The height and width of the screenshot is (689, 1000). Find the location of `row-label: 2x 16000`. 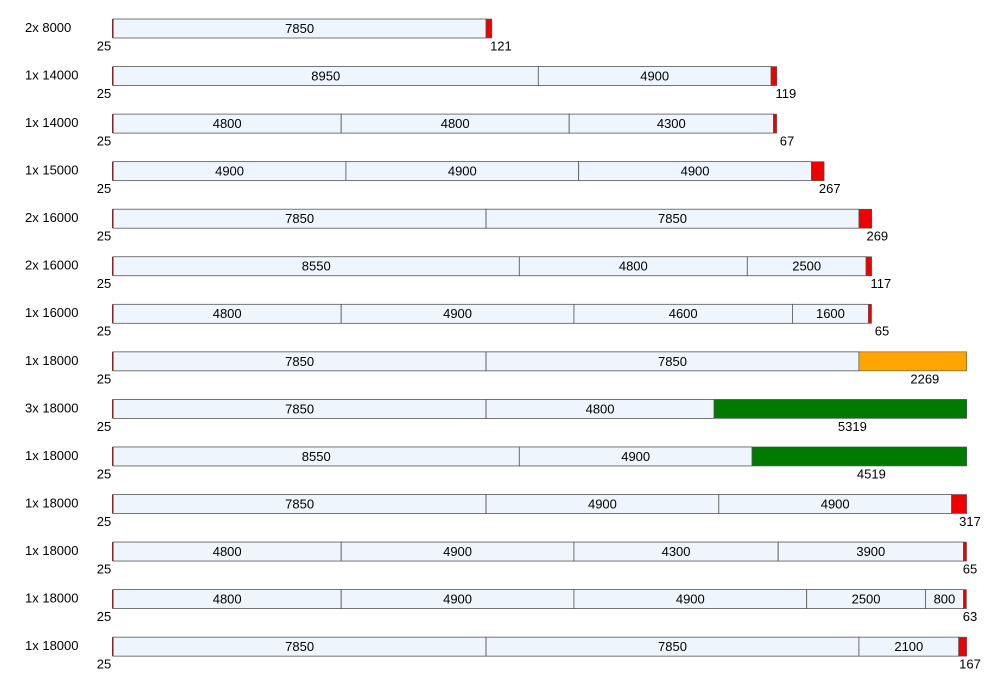

row-label: 2x 16000 is located at coordinates (52, 265).